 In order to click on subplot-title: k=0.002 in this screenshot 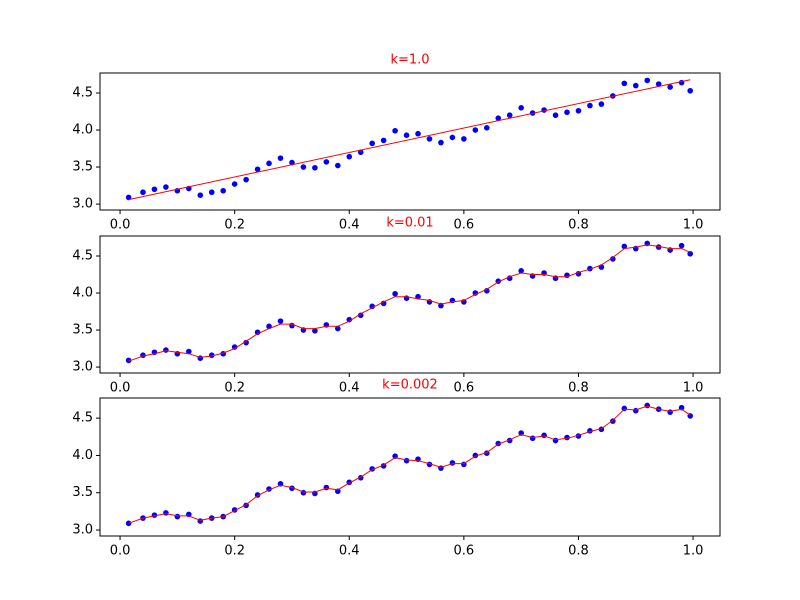, I will do `click(410, 385)`.